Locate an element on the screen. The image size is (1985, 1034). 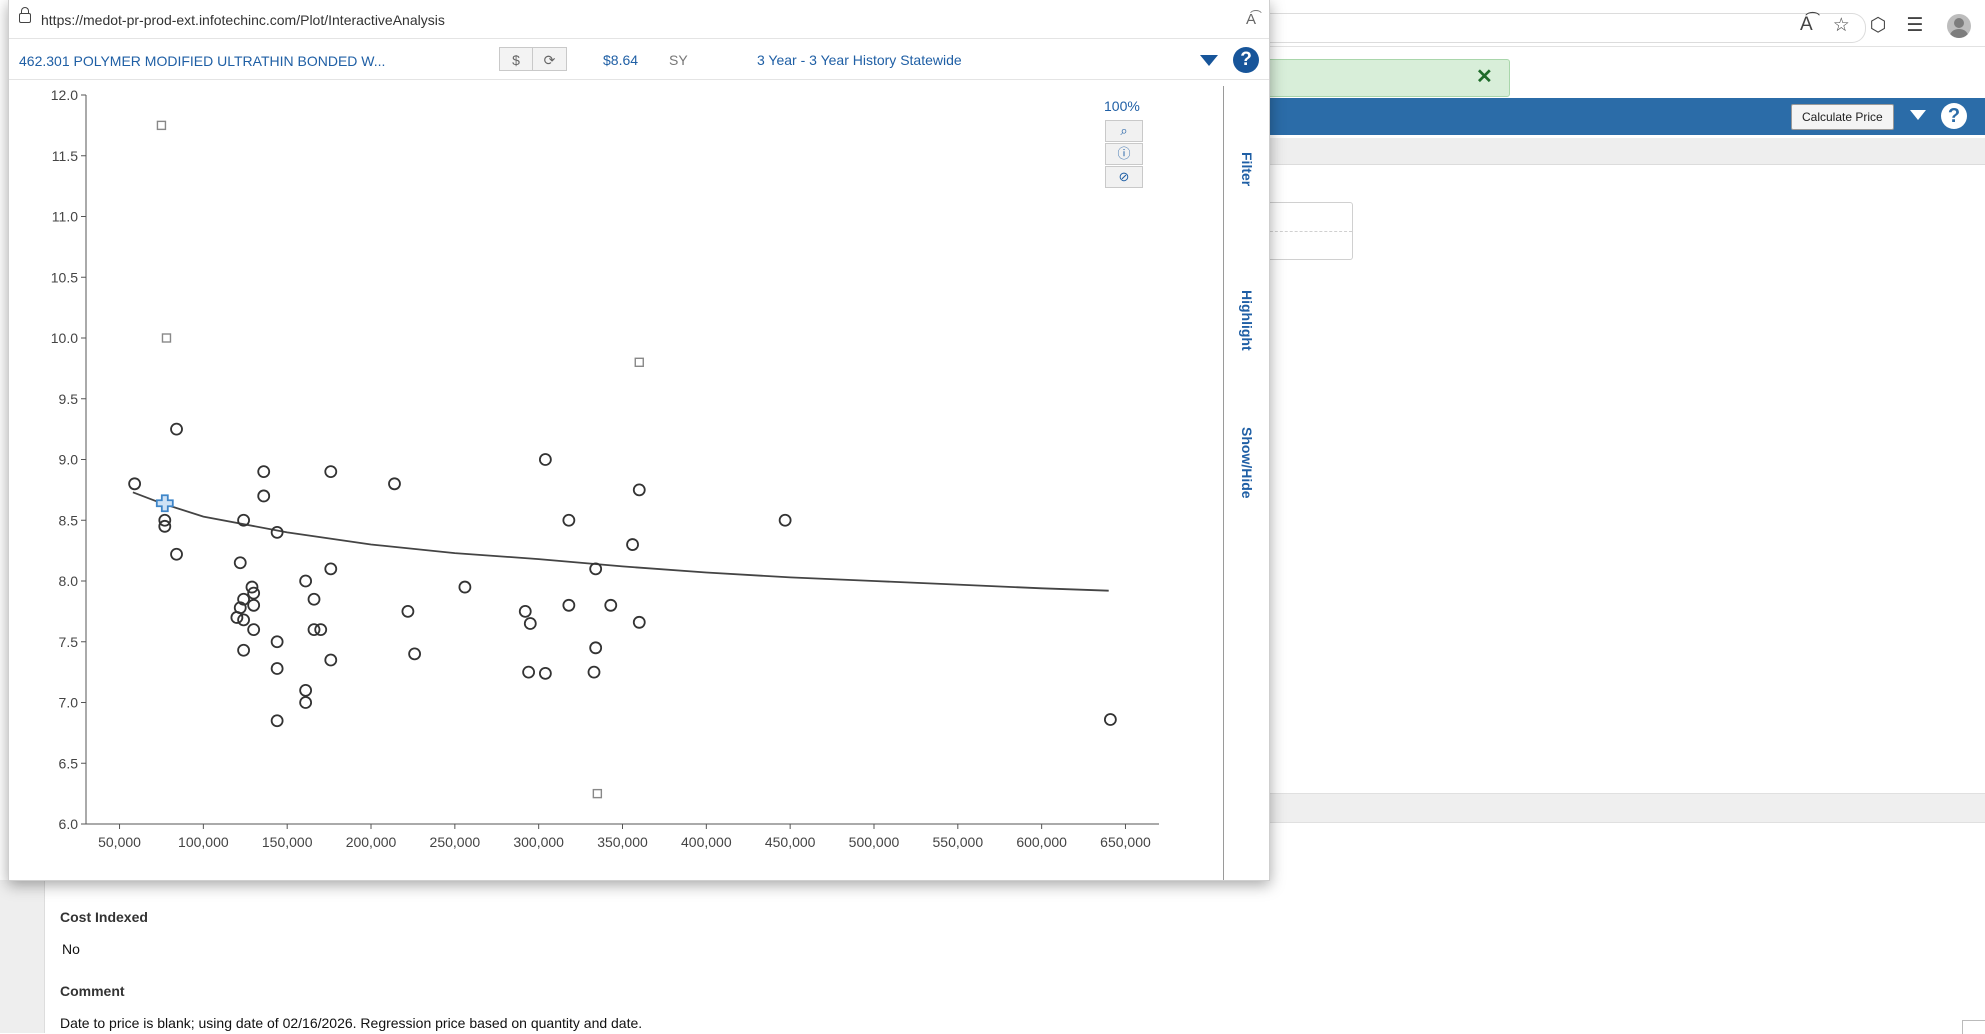
history-selector: 3 Year - 3 Year History Statewide is located at coordinates (859, 60).